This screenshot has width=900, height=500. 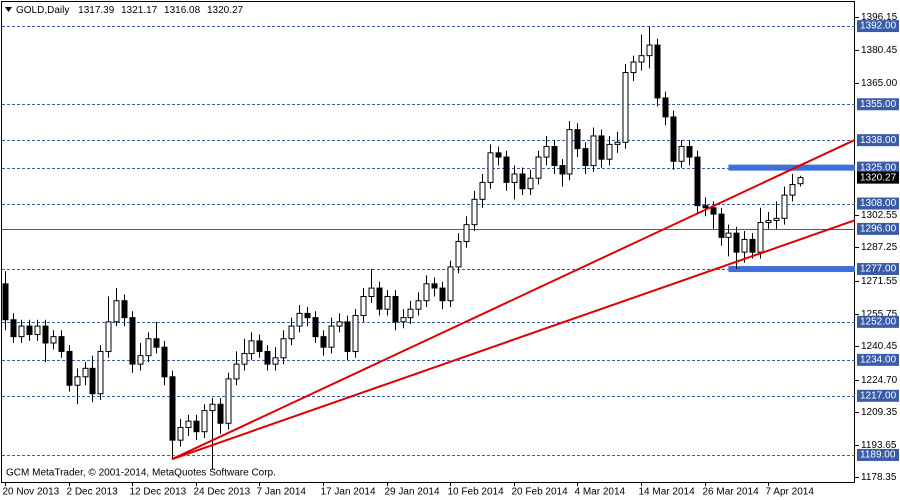 I want to click on x-tick-label: 24 Dec 2013, so click(x=222, y=492).